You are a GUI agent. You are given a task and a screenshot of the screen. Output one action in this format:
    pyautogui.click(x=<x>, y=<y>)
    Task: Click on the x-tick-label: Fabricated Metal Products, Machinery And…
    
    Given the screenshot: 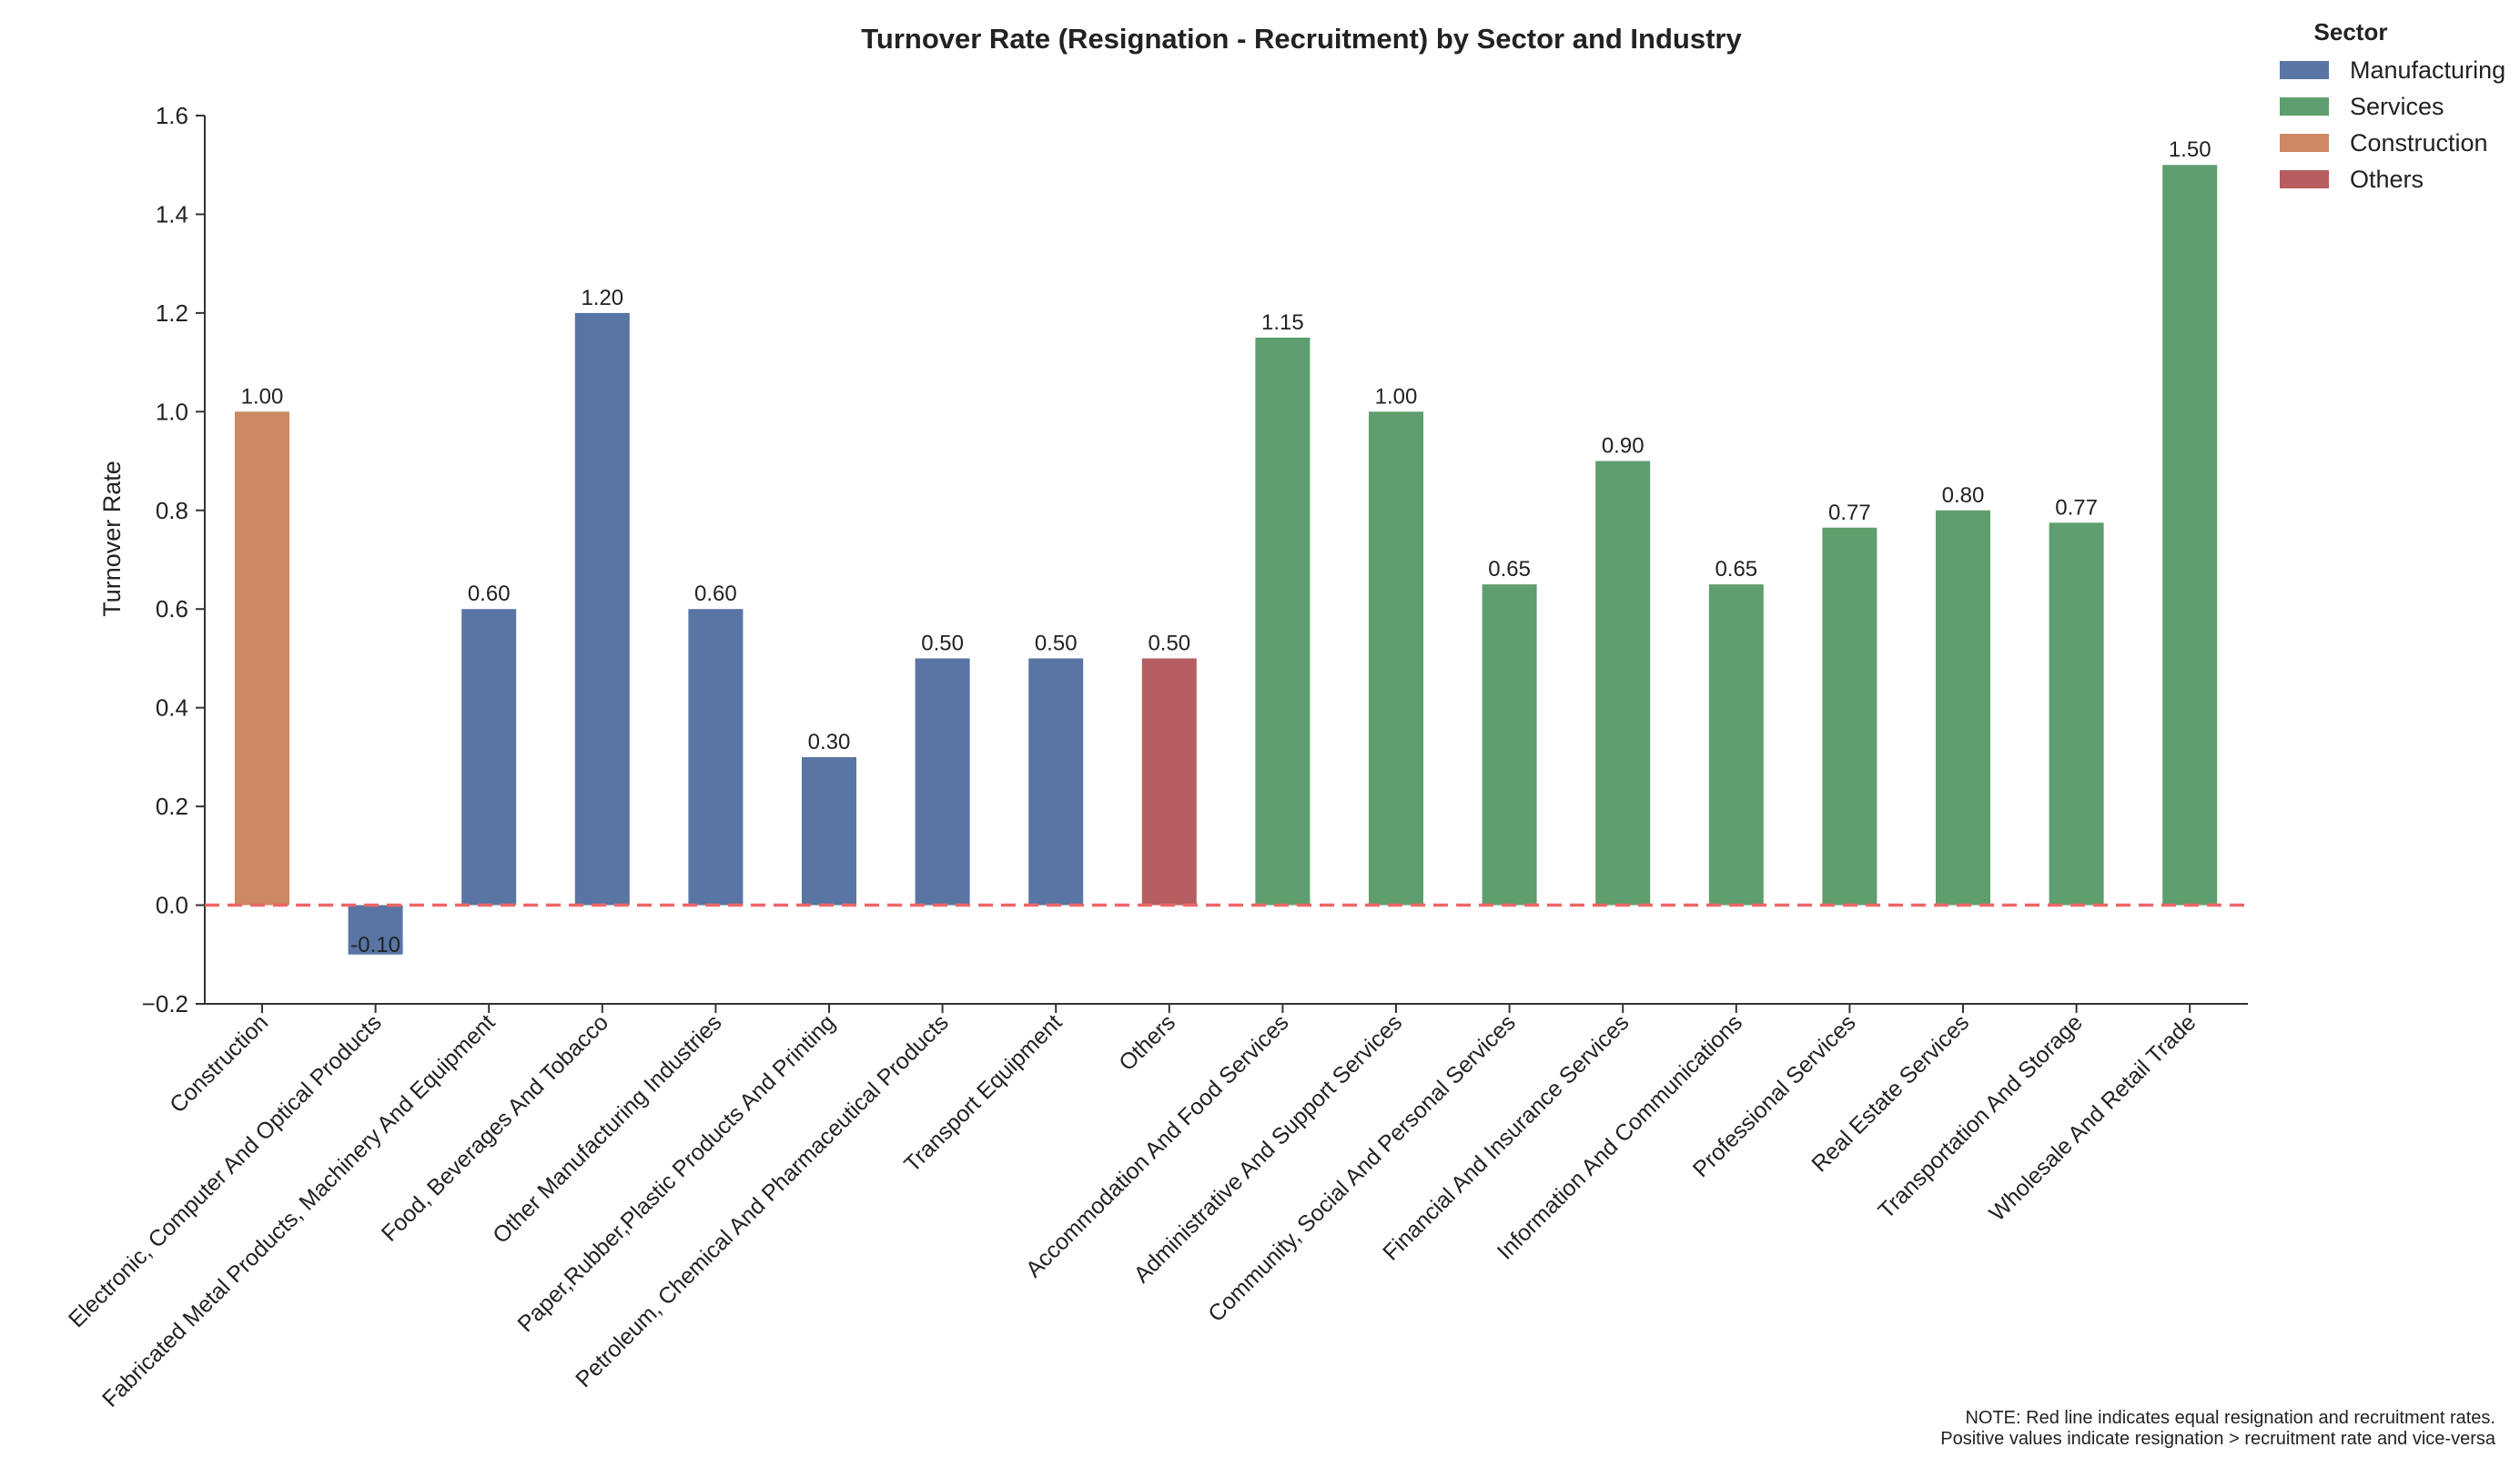 What is the action you would take?
    pyautogui.click(x=298, y=1210)
    